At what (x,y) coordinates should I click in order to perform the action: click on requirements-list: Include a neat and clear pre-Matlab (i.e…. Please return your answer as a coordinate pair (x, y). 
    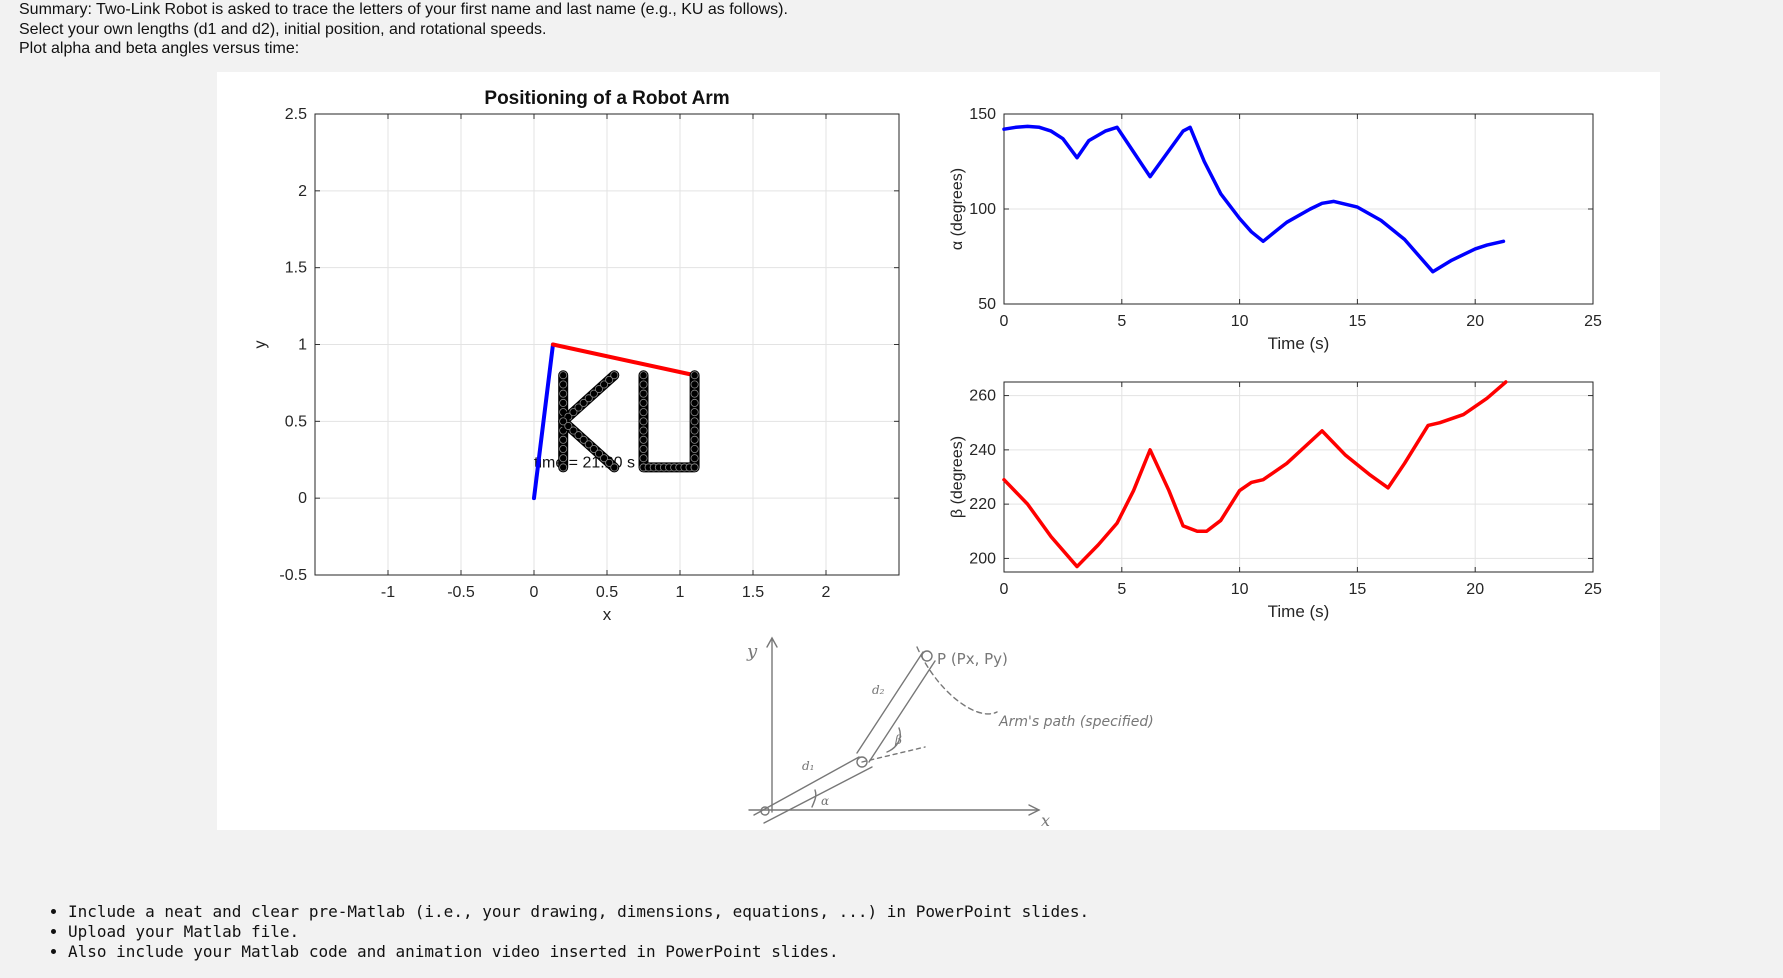
    Looking at the image, I should click on (566, 932).